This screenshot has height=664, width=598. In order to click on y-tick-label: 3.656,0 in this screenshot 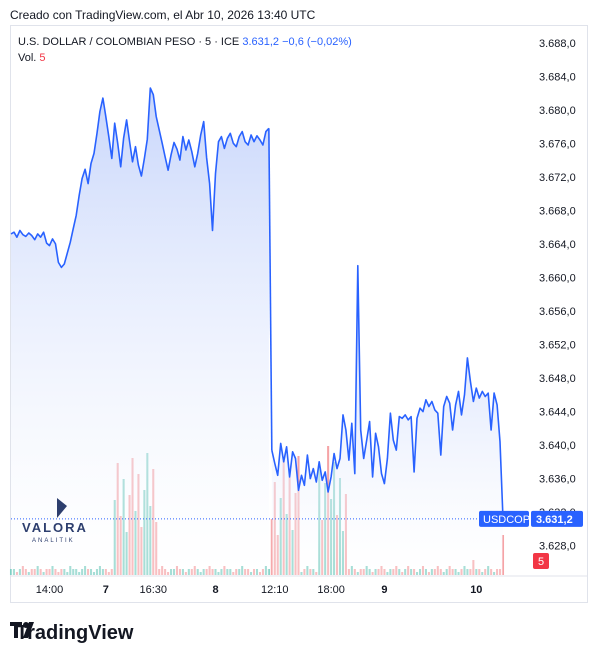, I will do `click(557, 312)`.